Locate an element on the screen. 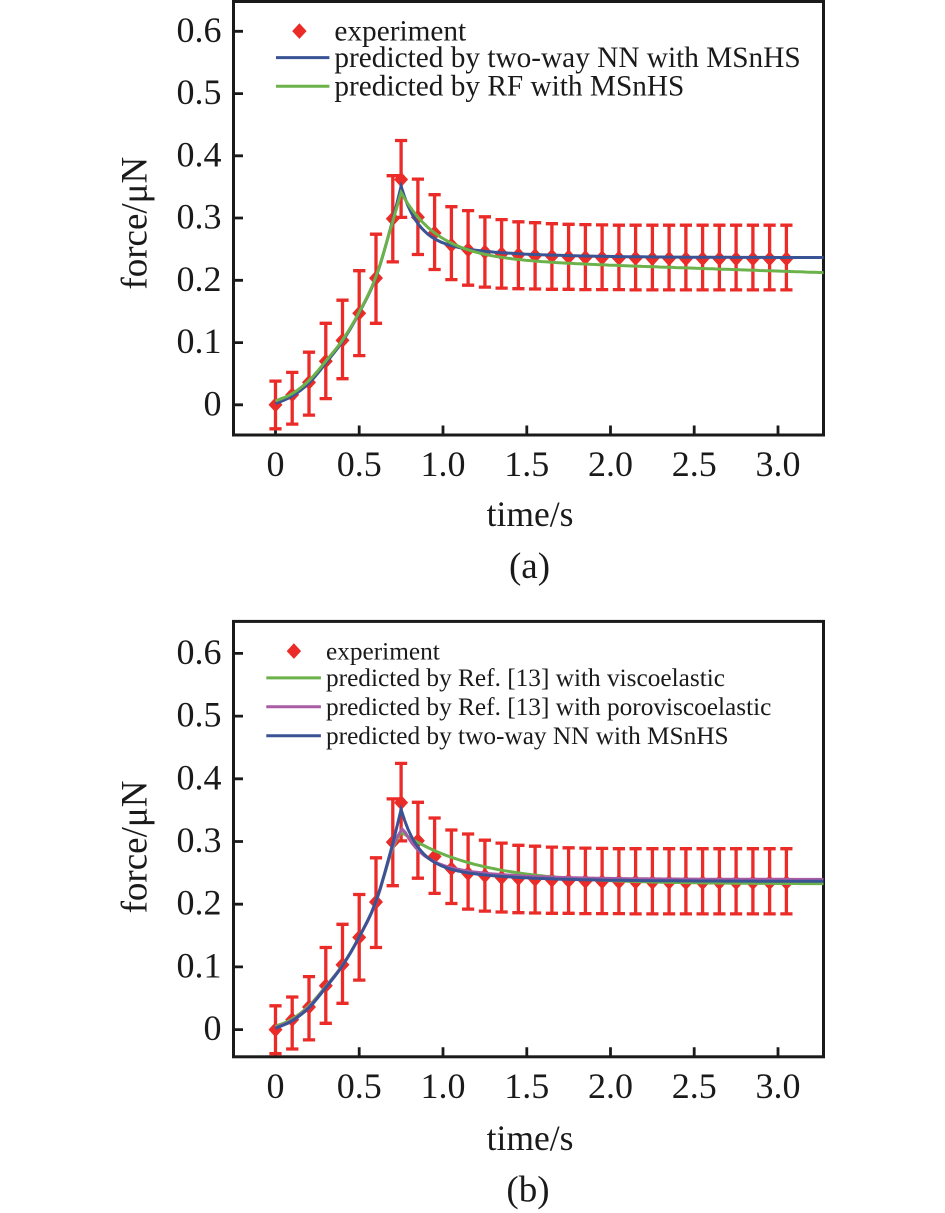 The image size is (945, 1213). svg-text: (a) is located at coordinates (529, 566).